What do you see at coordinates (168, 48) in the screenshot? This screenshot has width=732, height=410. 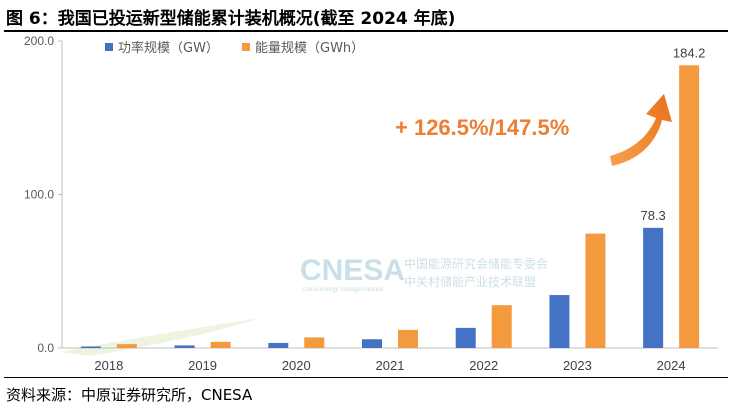 I see `legend-label-power: 功率规模（GW）` at bounding box center [168, 48].